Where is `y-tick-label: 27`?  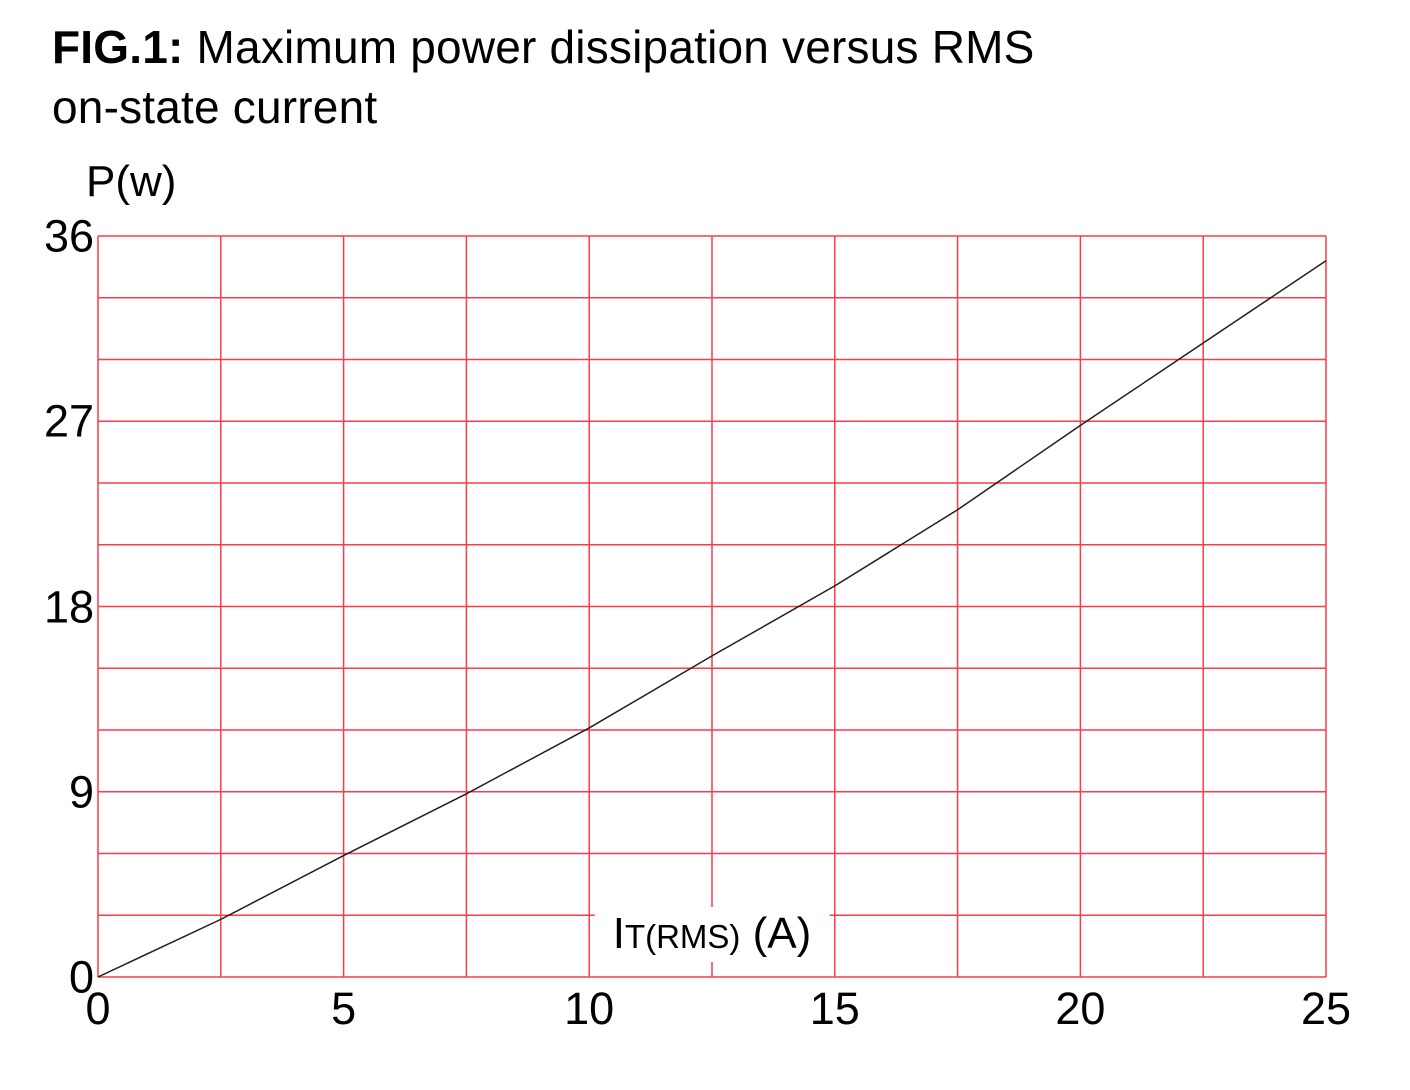
y-tick-label: 27 is located at coordinates (68, 421).